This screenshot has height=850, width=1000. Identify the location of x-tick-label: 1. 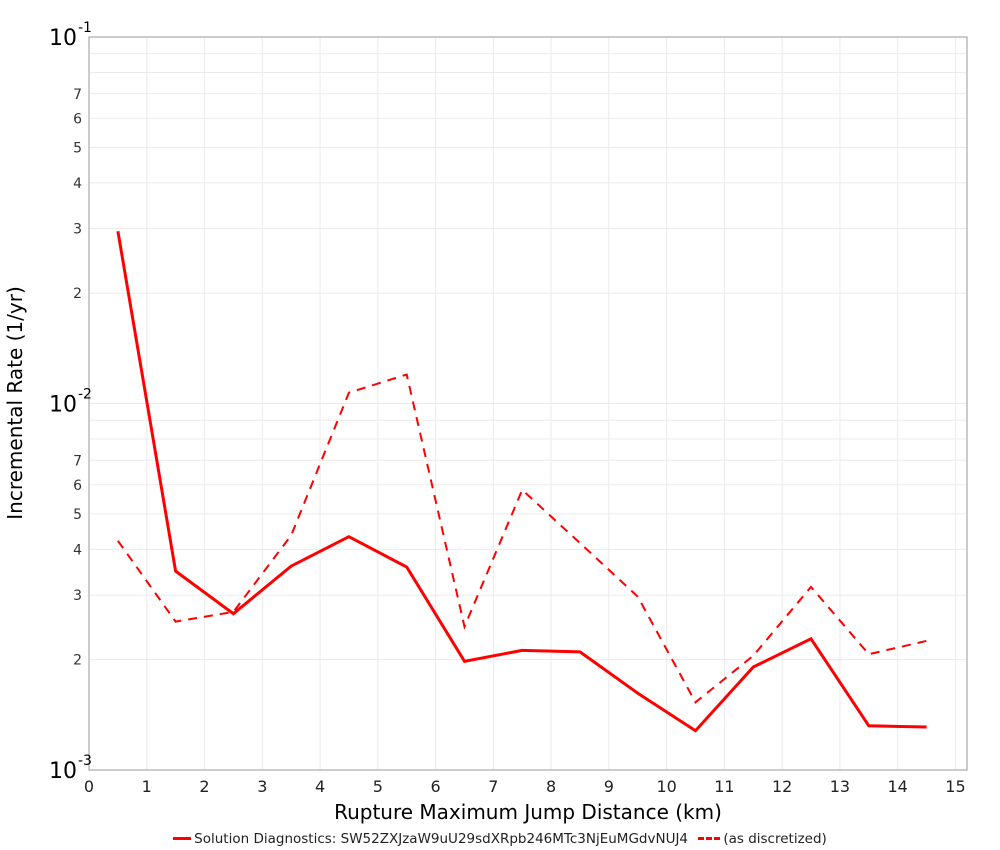
(147, 786).